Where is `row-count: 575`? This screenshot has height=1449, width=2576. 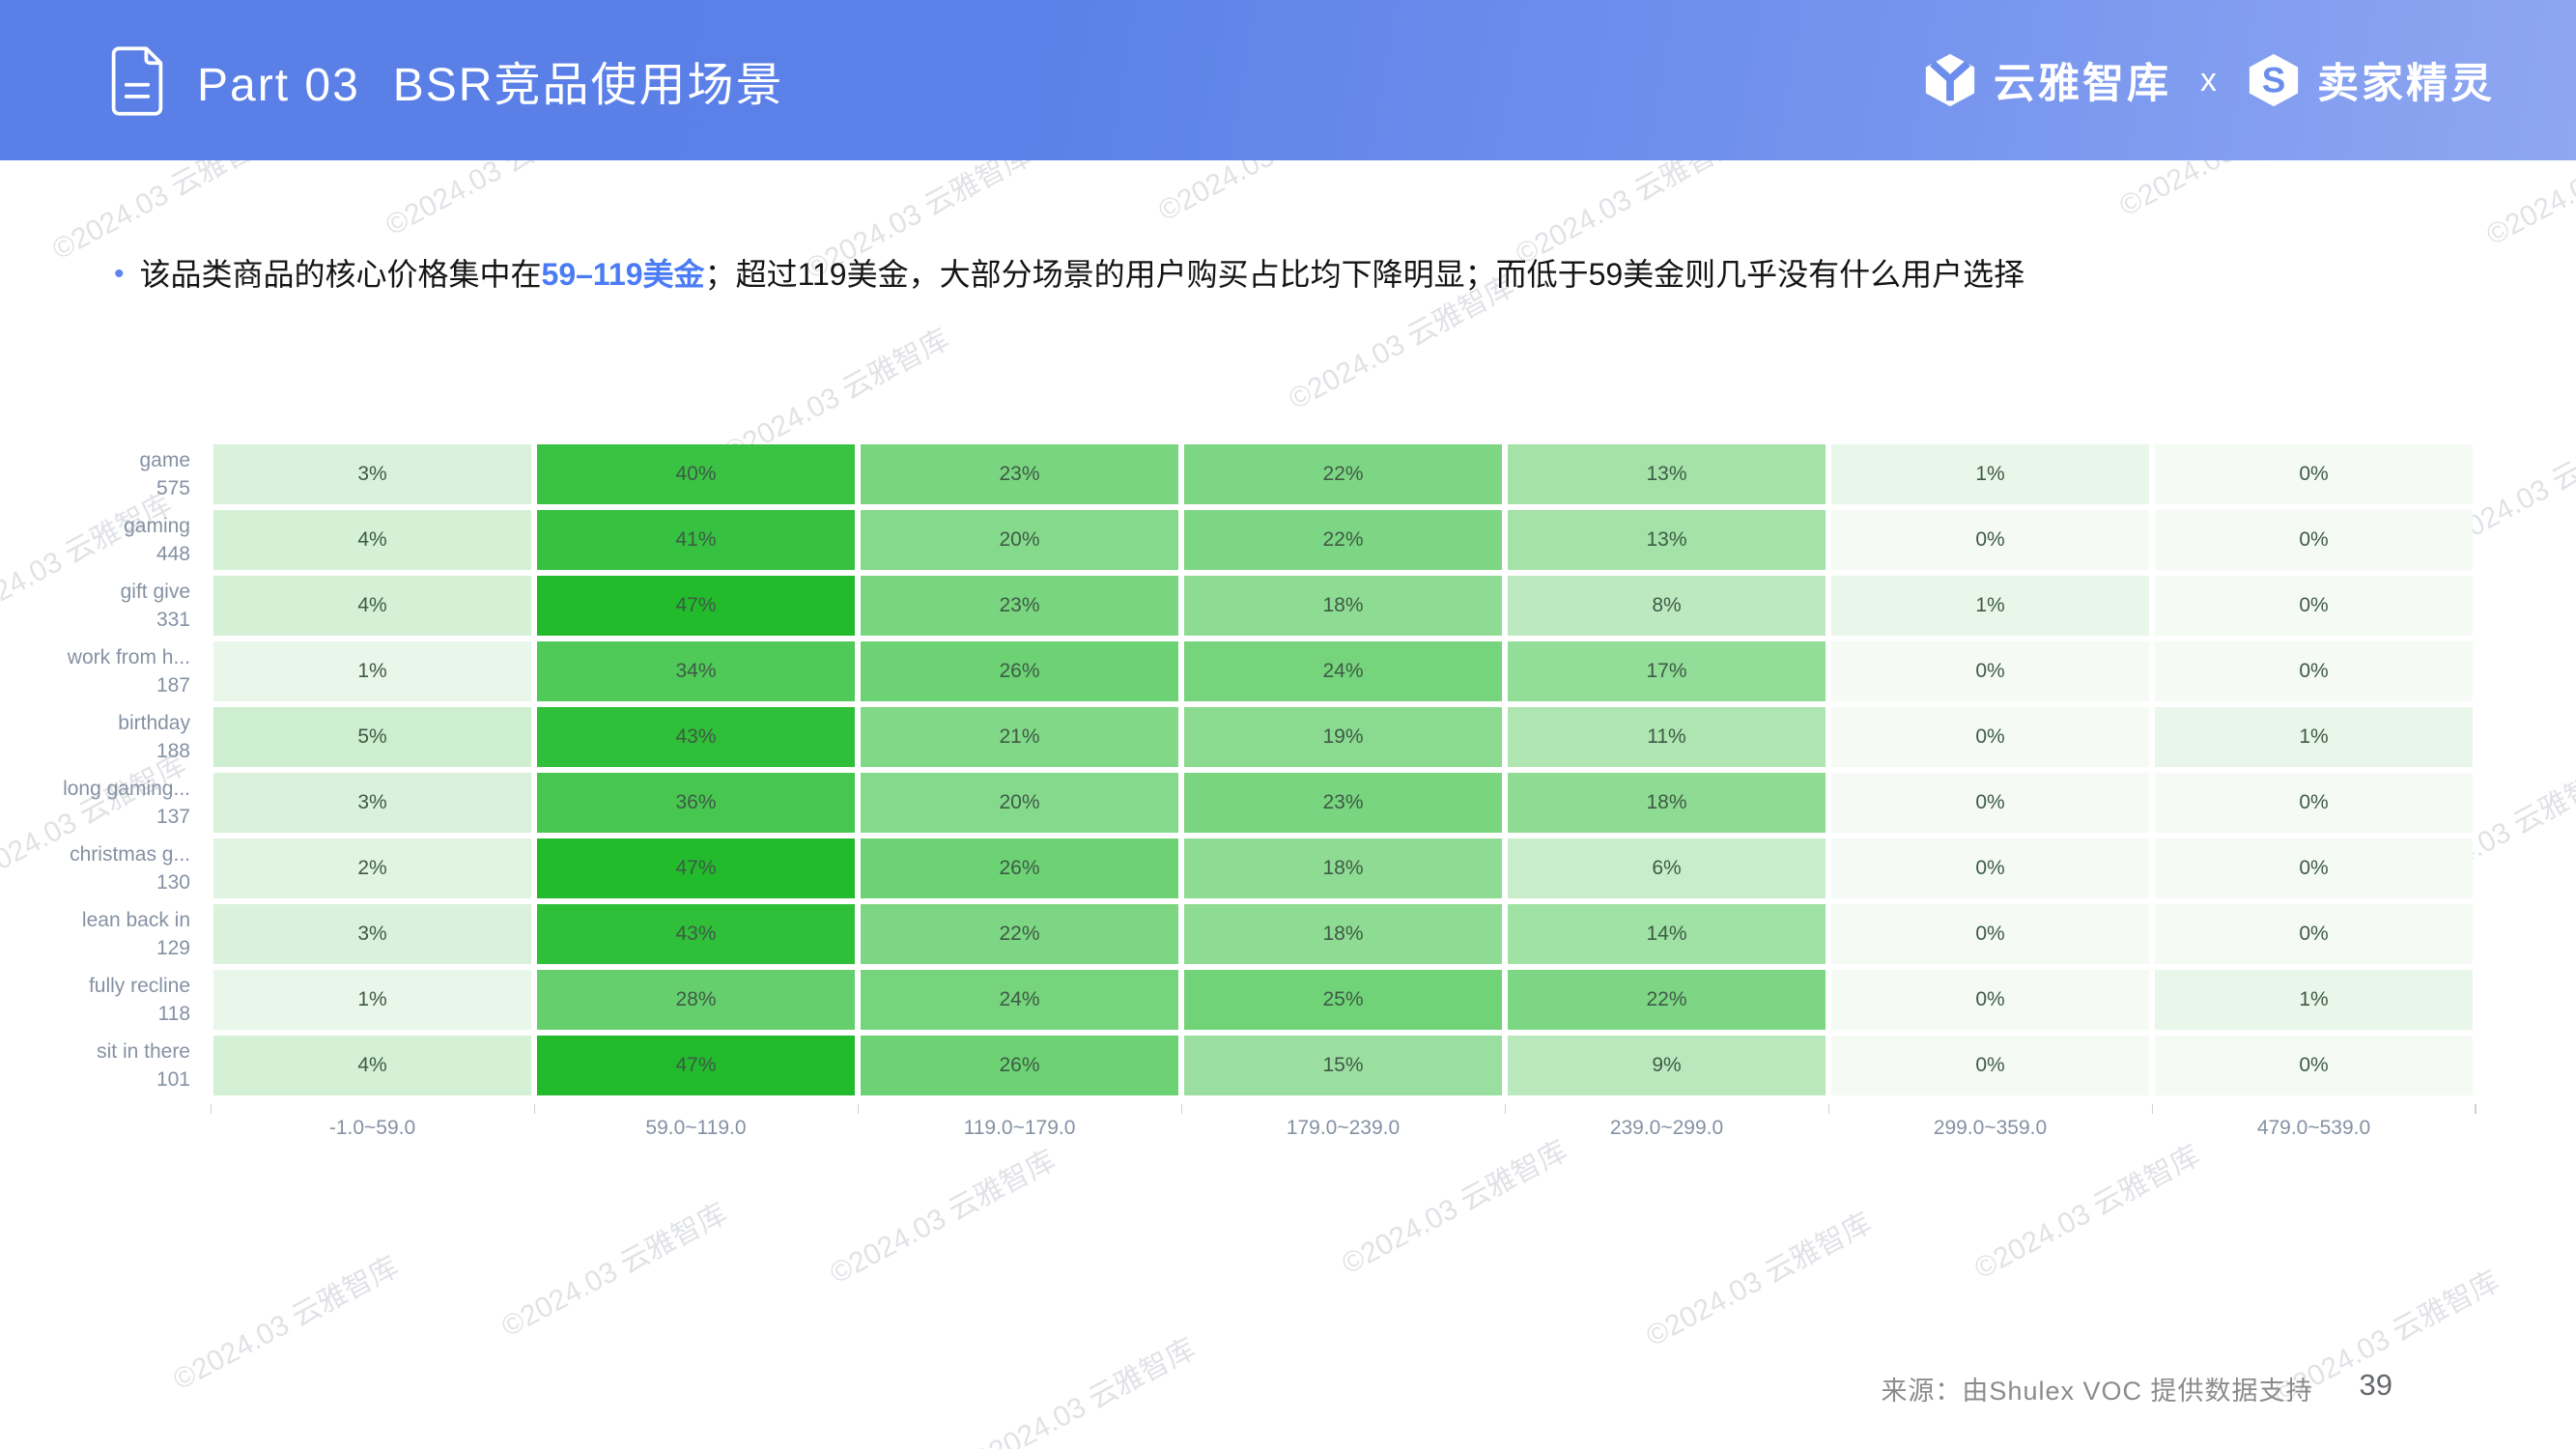 row-count: 575 is located at coordinates (173, 488).